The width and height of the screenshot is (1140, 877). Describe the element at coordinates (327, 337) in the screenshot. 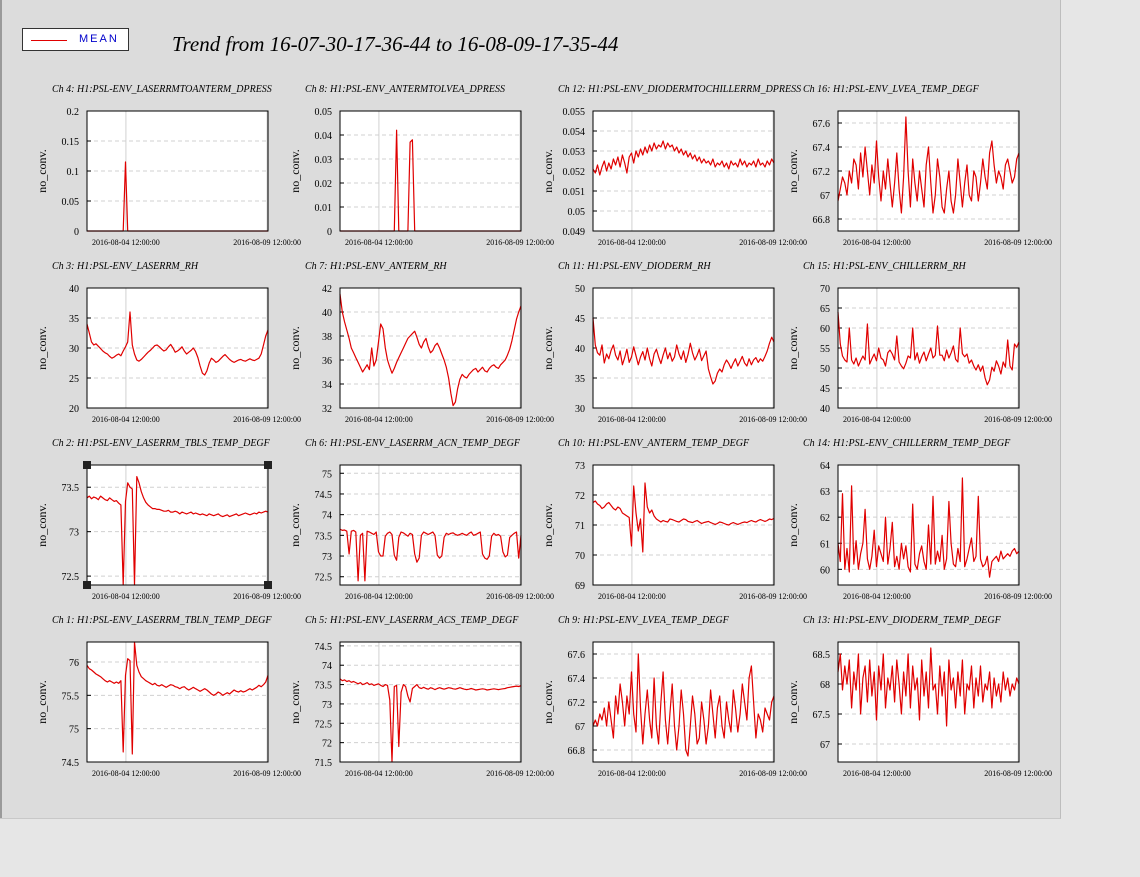

I see `y-tick-label: 38` at that location.